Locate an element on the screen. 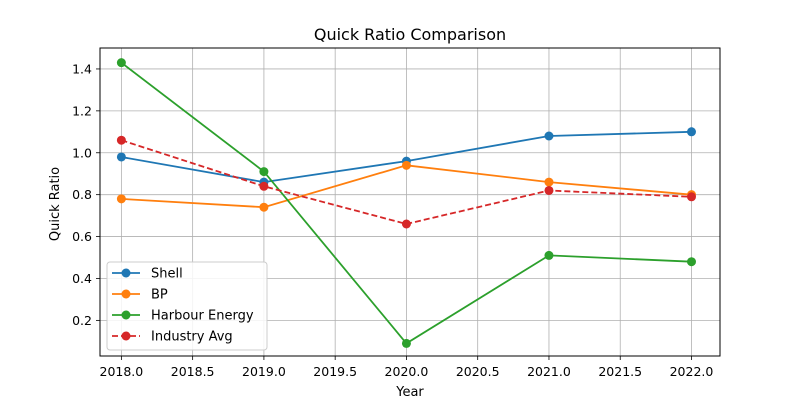 This screenshot has height=400, width=800. legend-label-harbour-energy: Harbour Energy is located at coordinates (202, 316).